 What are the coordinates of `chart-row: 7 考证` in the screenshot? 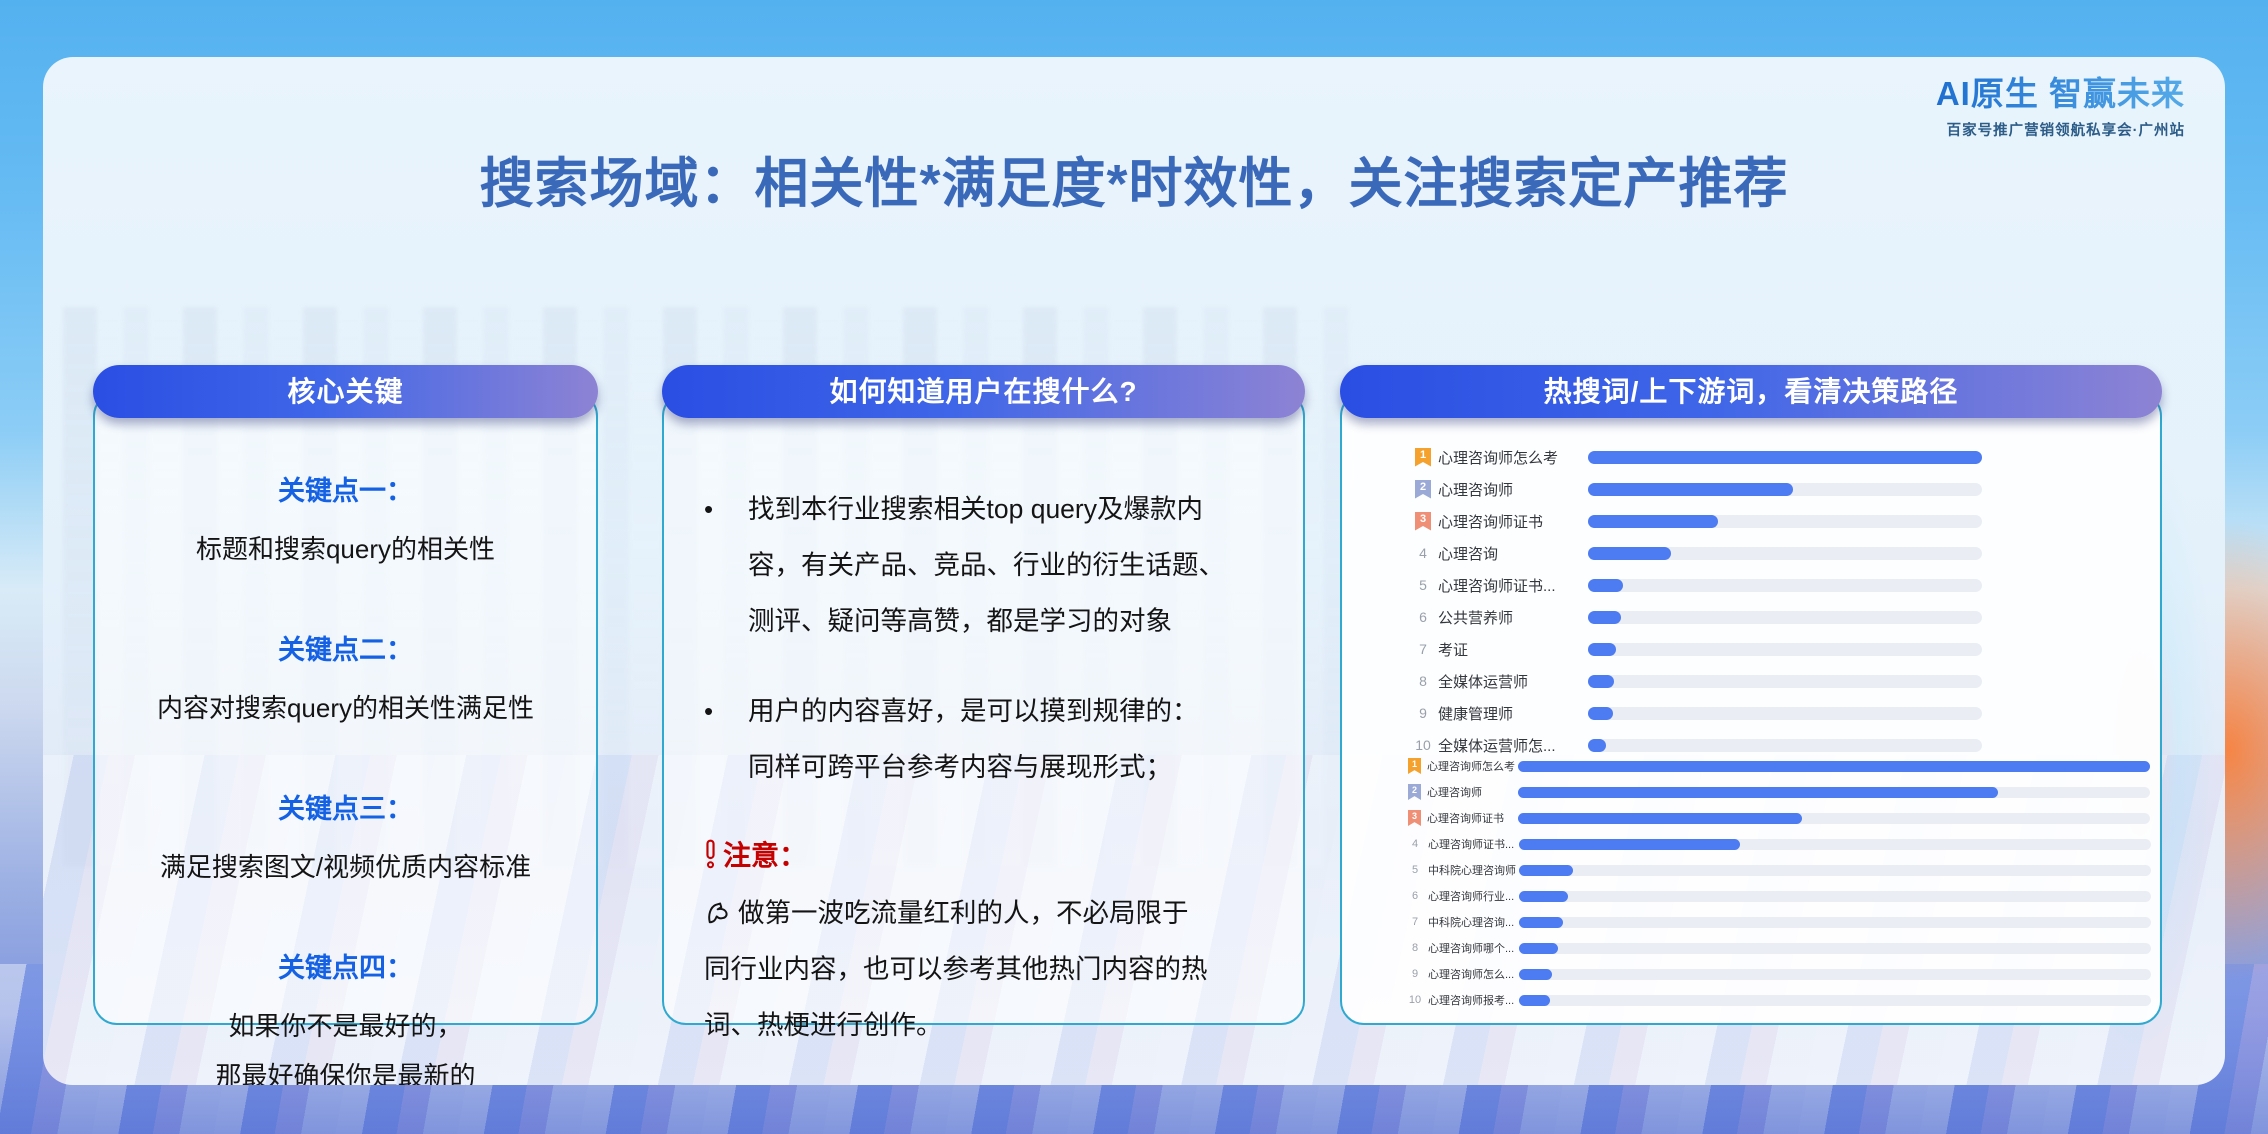 It's located at (1751, 649).